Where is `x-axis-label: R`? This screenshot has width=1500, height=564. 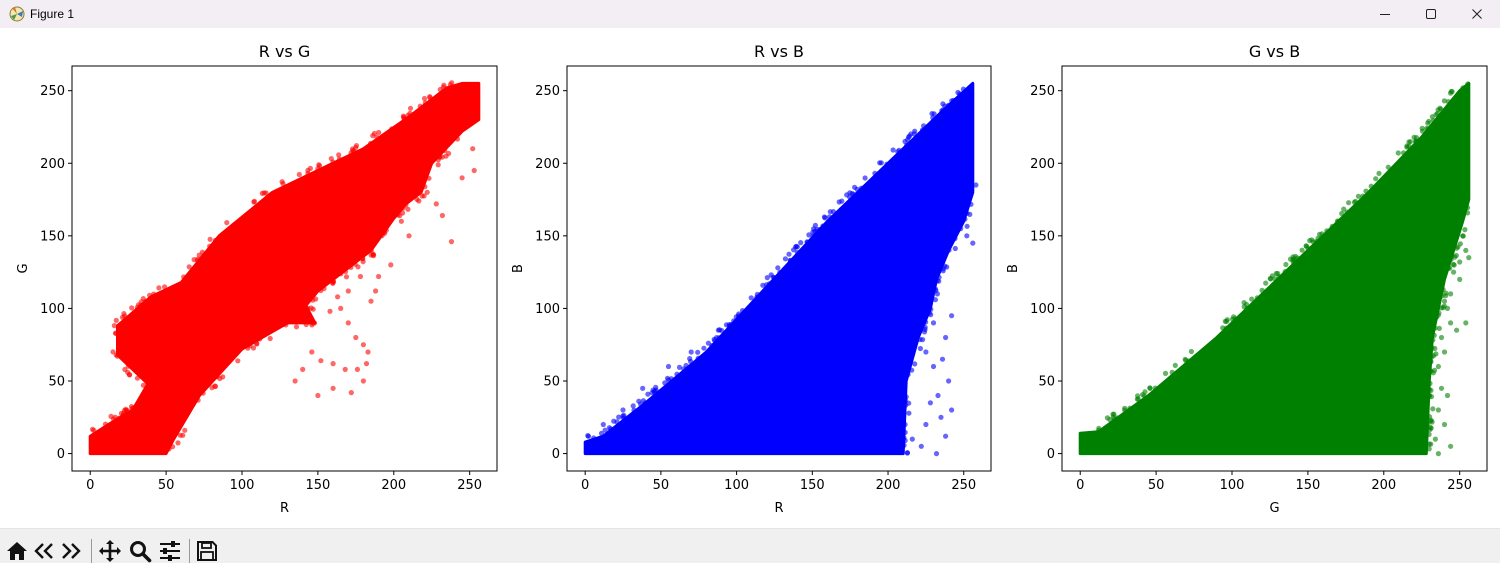
x-axis-label: R is located at coordinates (284, 508).